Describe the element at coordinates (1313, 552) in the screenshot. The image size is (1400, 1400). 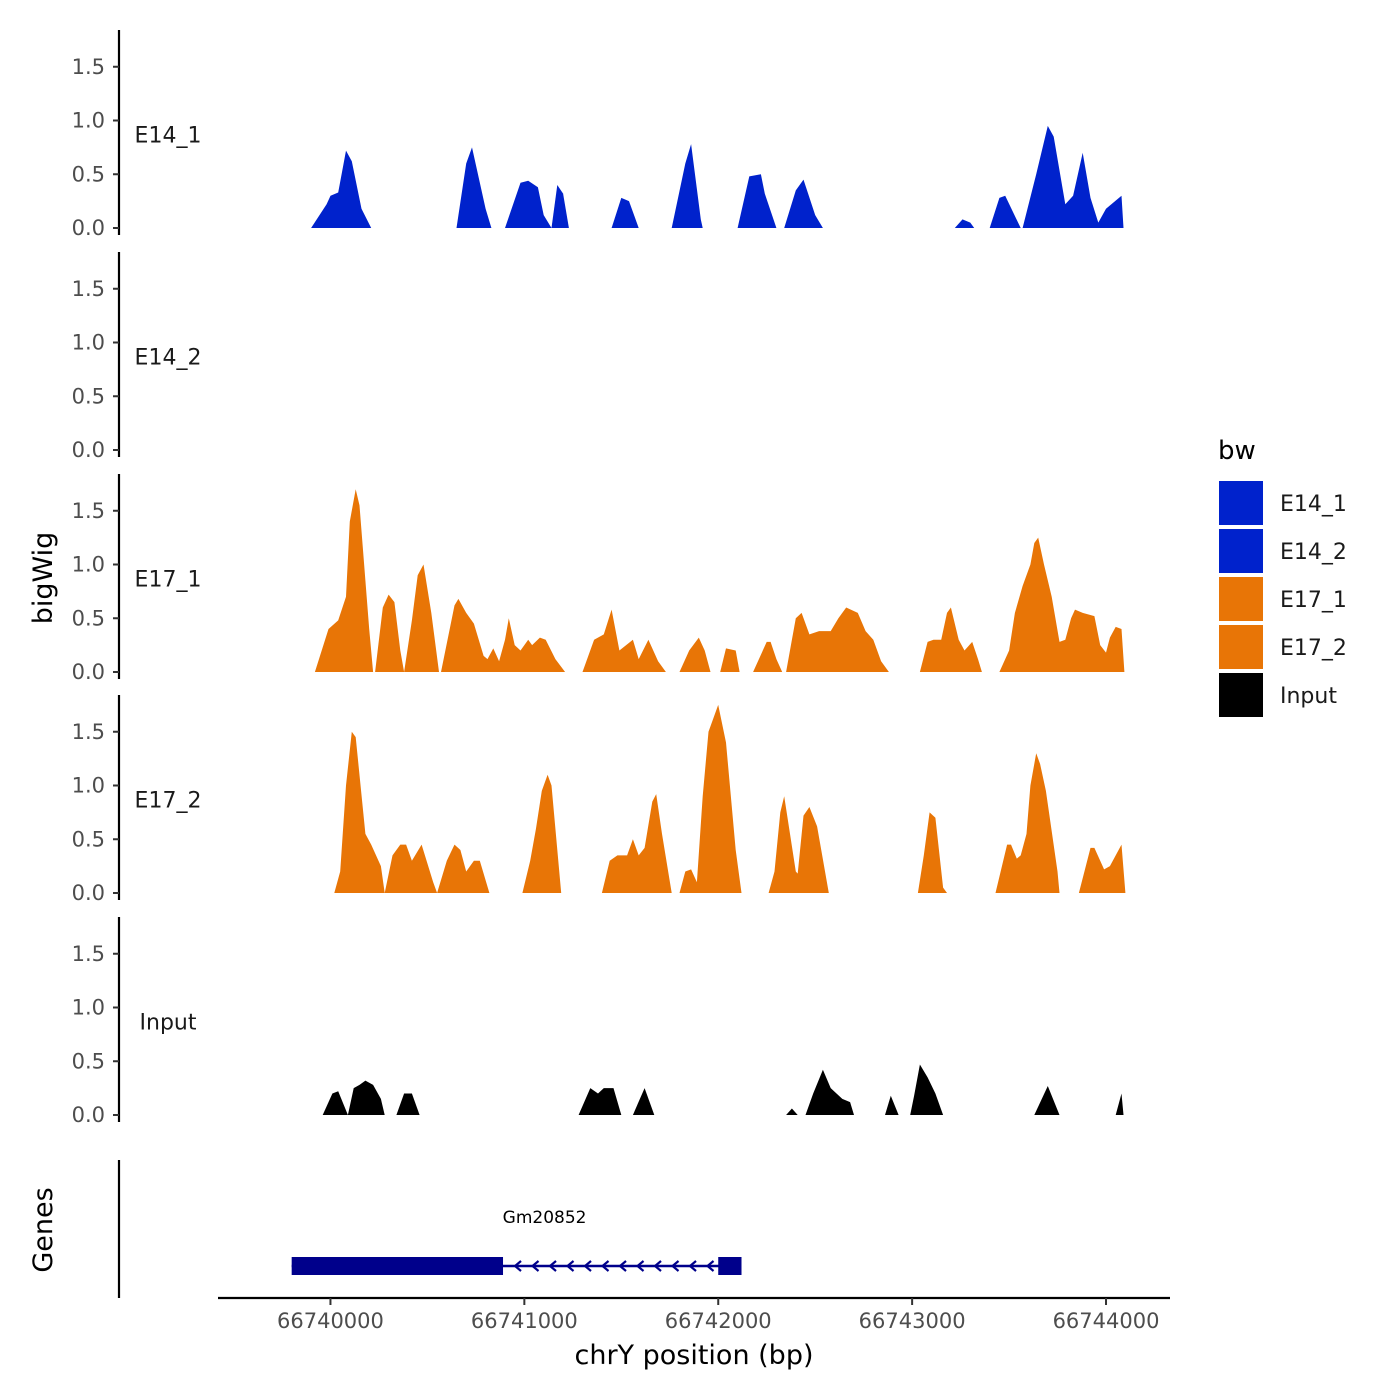
I see `legend-label: E14_2` at that location.